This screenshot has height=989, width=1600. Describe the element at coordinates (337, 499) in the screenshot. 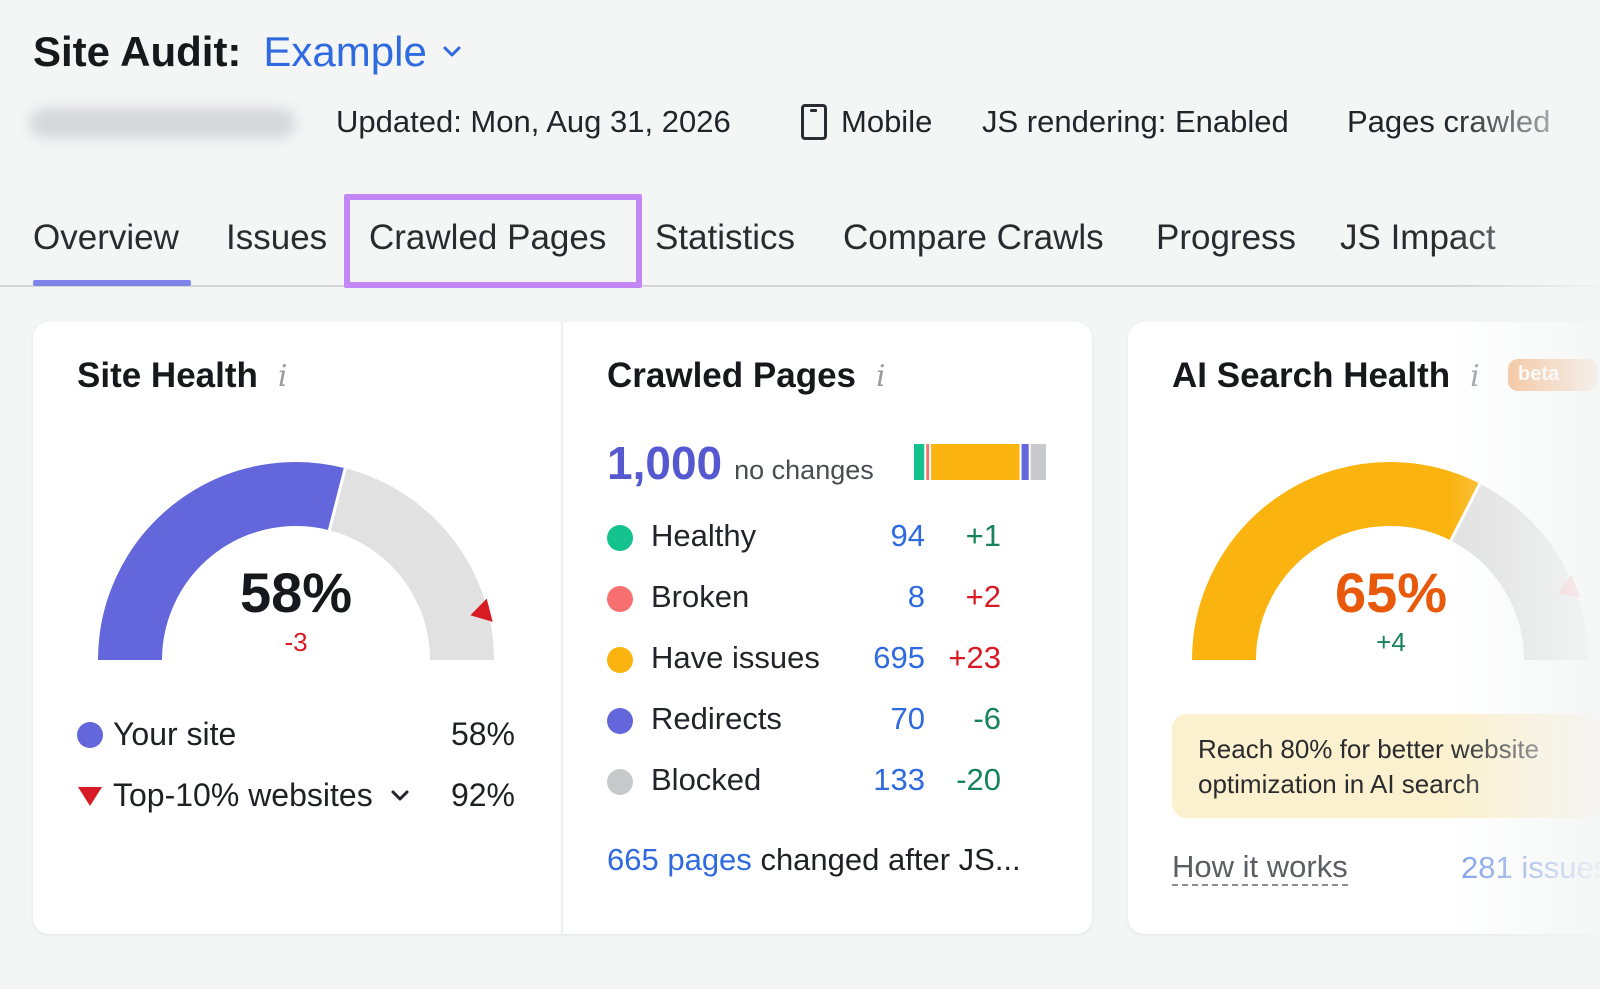

I see `gauge-separator` at that location.